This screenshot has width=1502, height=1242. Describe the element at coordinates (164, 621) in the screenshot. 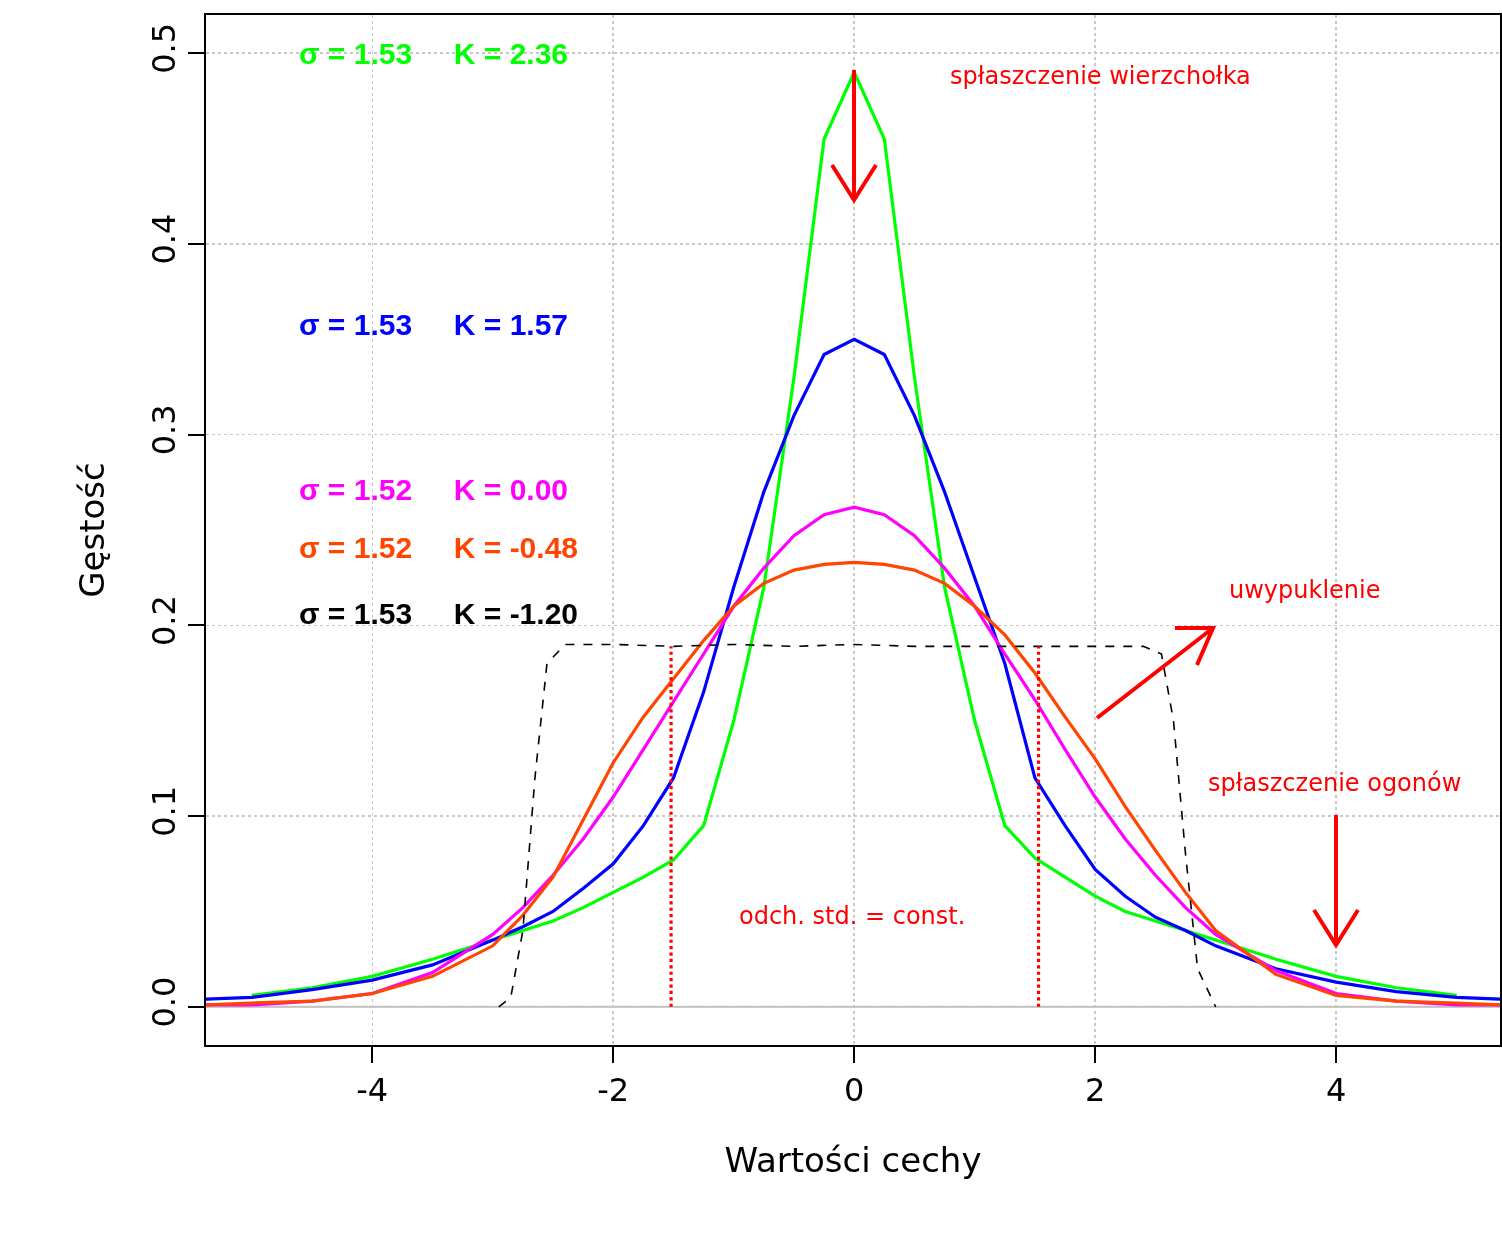

I see `y-tick-label: 0.2` at that location.